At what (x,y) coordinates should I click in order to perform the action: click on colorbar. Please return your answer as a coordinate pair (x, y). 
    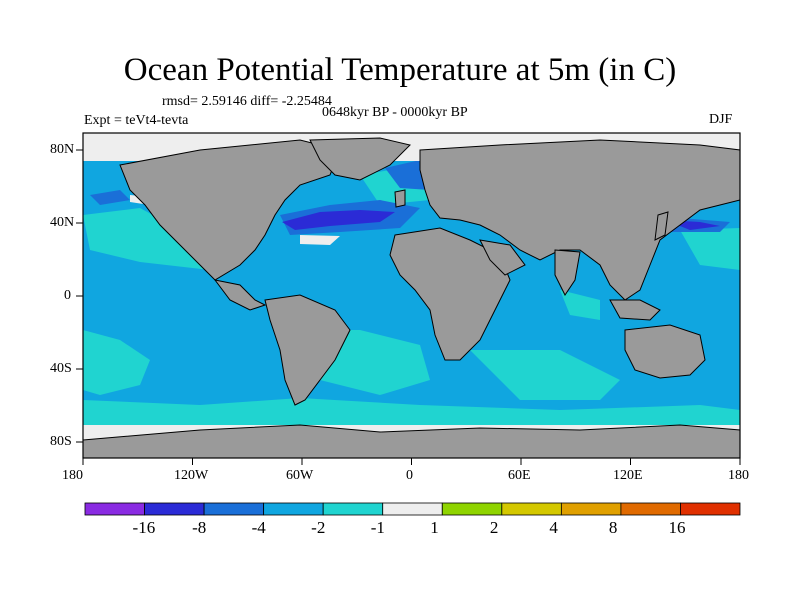
    Looking at the image, I should click on (412, 509).